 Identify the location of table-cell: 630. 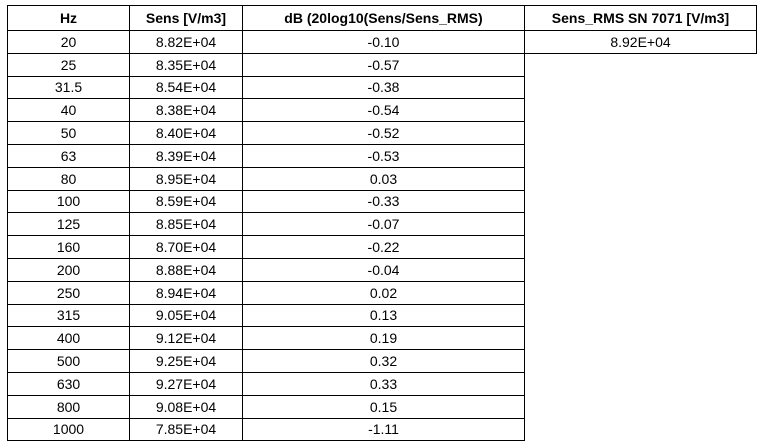
(68, 384).